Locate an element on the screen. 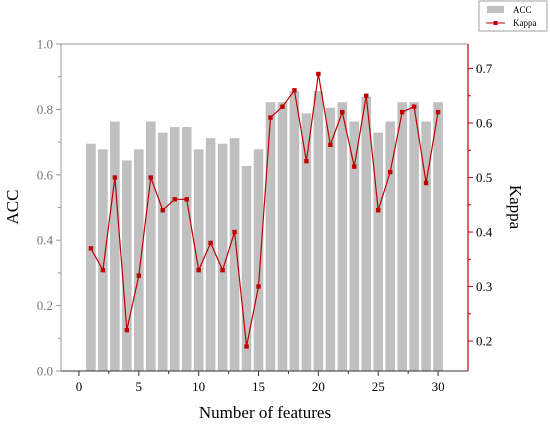 This screenshot has height=424, width=550. y-axis-right-label: Kappa is located at coordinates (515, 207).